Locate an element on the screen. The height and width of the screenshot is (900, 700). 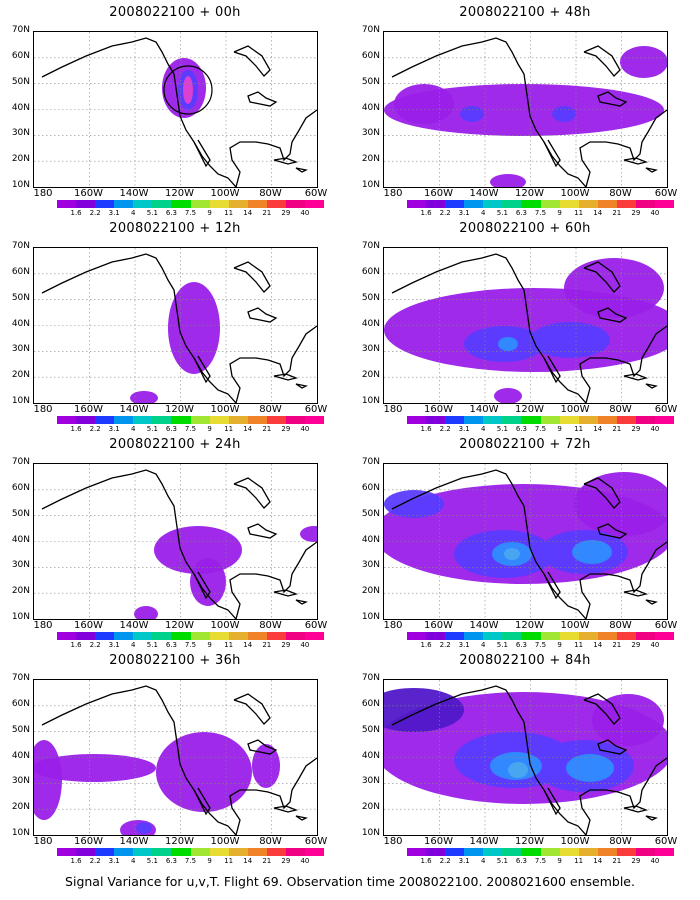
longitude-label: 140W is located at coordinates (134, 625).